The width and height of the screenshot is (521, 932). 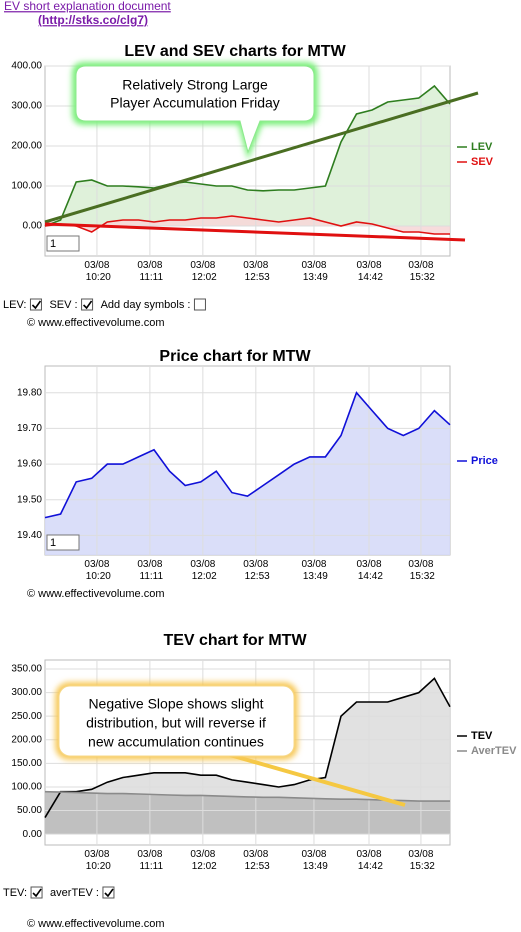 I want to click on chart-title: Price chart for MTW, so click(x=235, y=356).